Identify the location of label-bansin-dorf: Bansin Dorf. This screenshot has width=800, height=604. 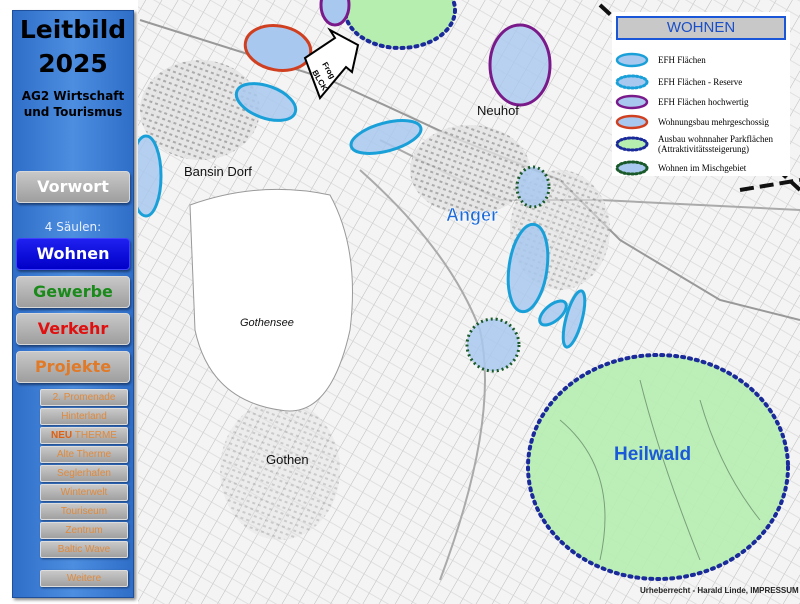
(218, 171).